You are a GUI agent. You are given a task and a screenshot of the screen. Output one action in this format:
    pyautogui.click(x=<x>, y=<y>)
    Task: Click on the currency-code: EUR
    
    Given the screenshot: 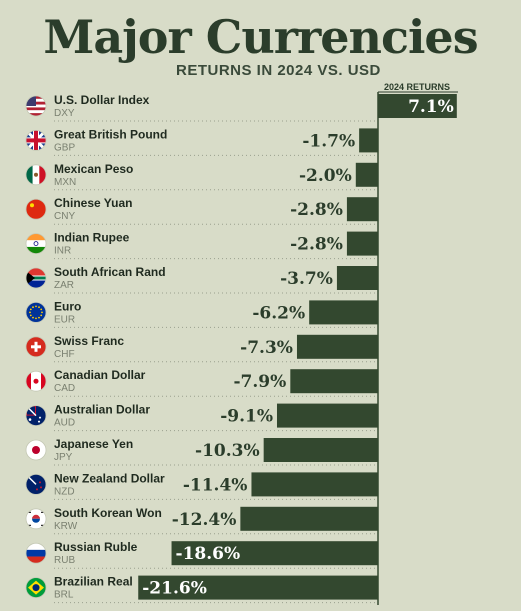 What is the action you would take?
    pyautogui.click(x=64, y=319)
    